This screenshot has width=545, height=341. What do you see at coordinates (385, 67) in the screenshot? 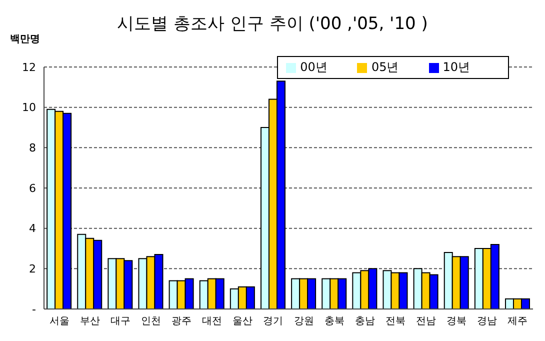
I see `legend-label: 05년` at bounding box center [385, 67].